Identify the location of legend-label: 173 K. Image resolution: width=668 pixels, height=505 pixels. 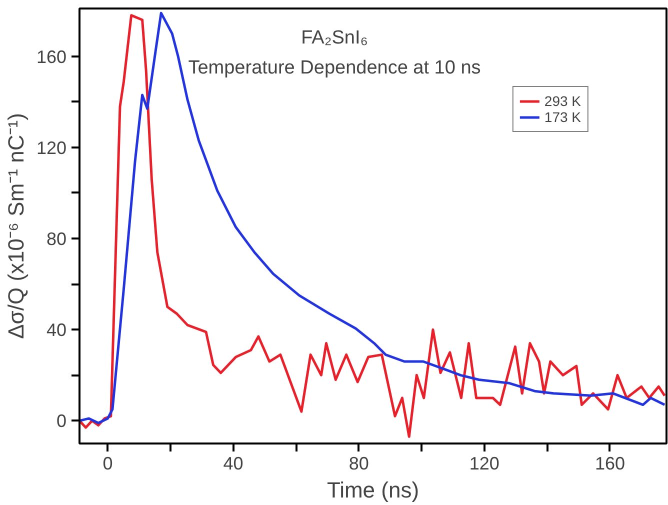
(562, 117).